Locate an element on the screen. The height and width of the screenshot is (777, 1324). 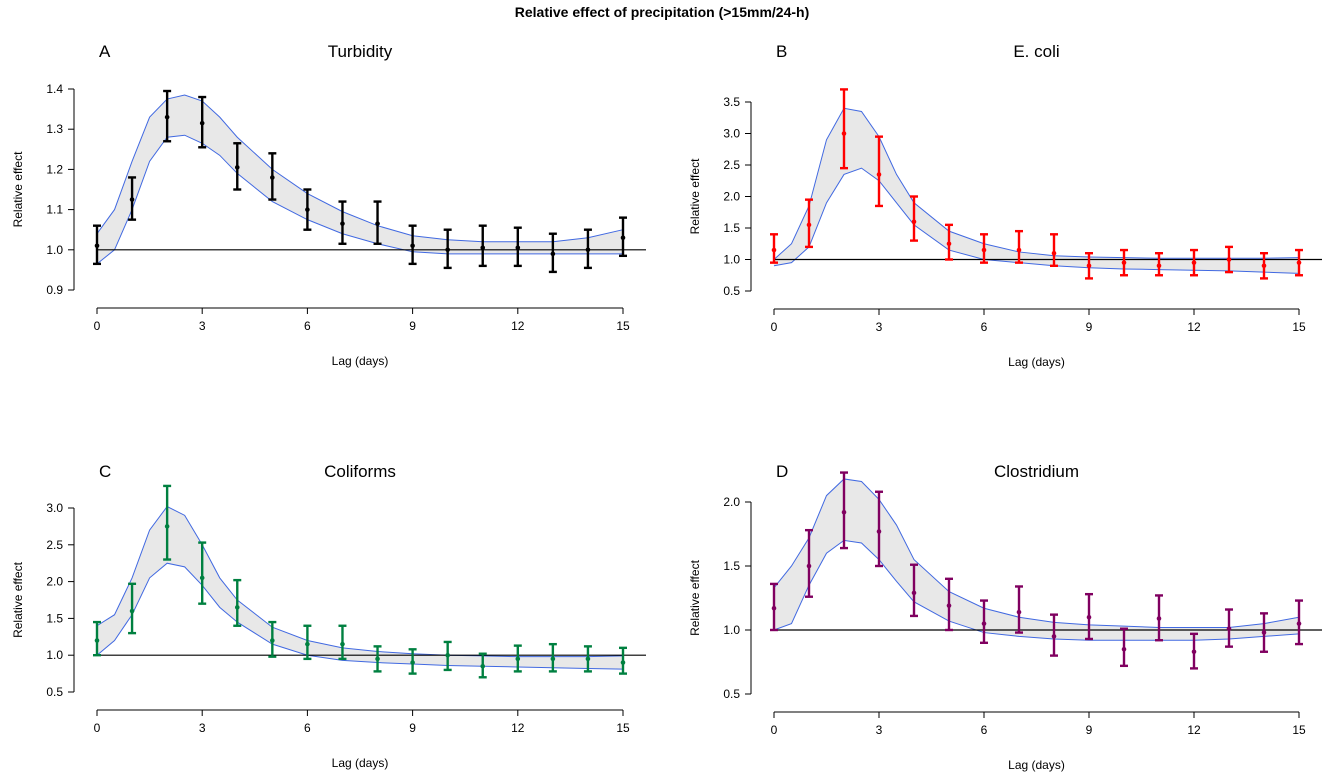
y-tick-label: 1.2 is located at coordinates (54, 169).